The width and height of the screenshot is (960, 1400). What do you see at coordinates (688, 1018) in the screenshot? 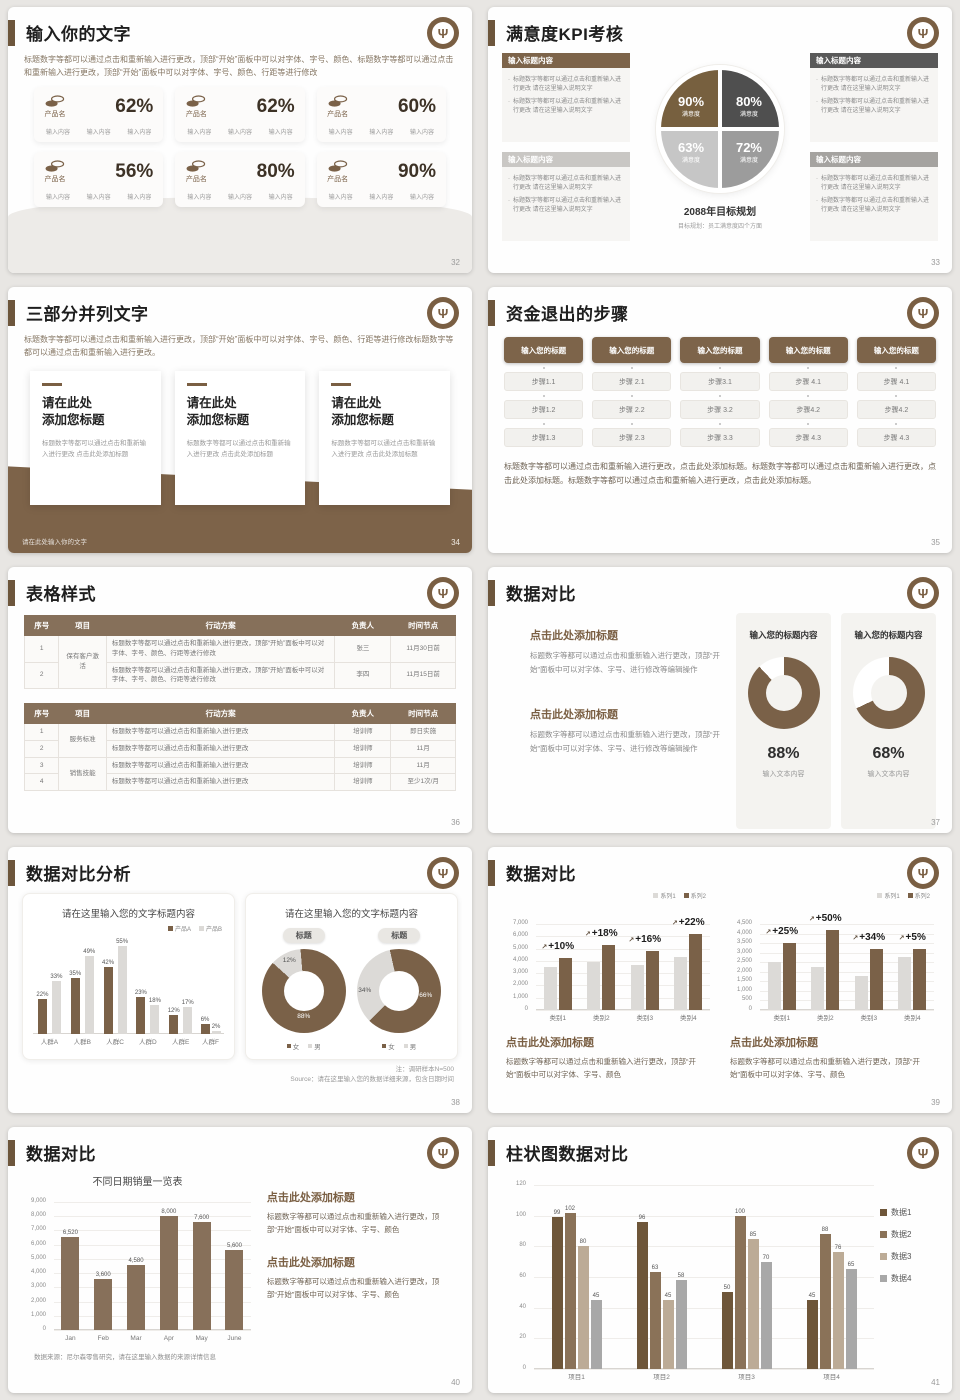
I see `x-axis-label: 类别4` at bounding box center [688, 1018].